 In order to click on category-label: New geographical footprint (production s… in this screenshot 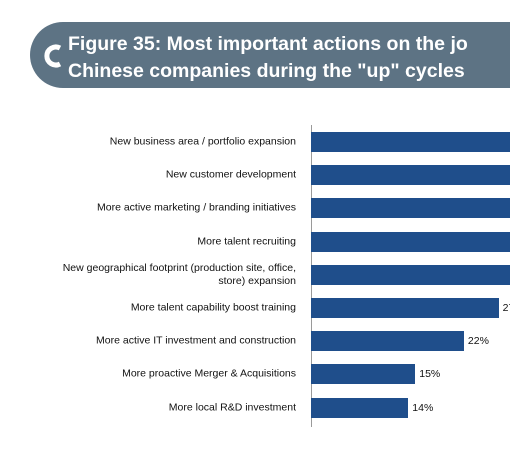, I will do `click(179, 274)`.